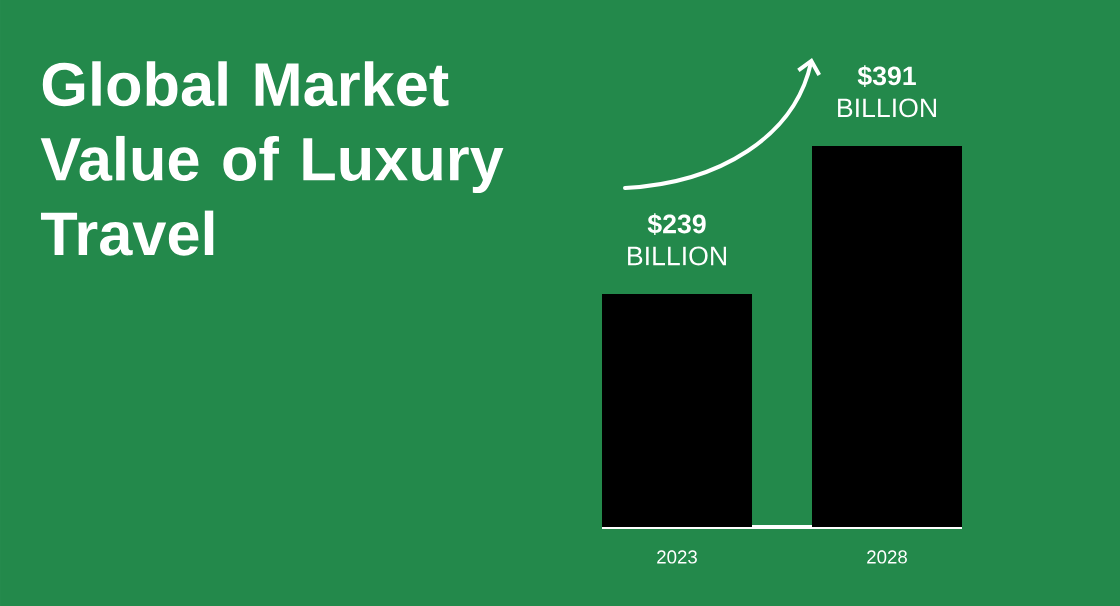  What do you see at coordinates (887, 557) in the screenshot?
I see `x-tick-label: 2028` at bounding box center [887, 557].